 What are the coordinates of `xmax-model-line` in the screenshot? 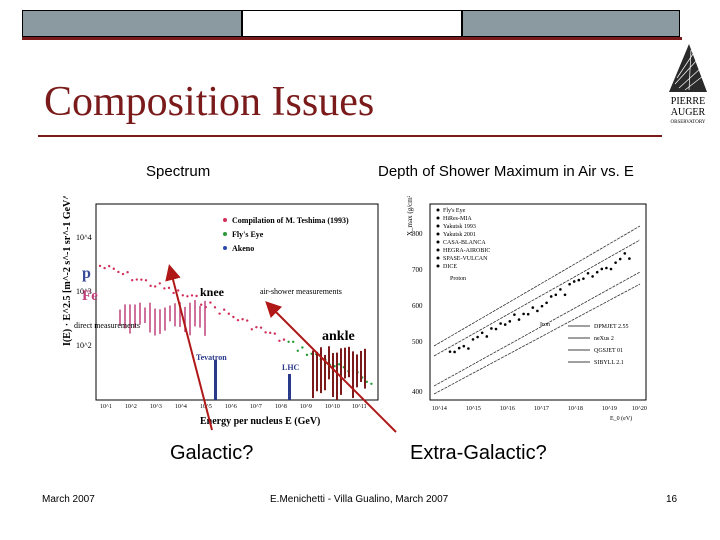 It's located at (537, 286).